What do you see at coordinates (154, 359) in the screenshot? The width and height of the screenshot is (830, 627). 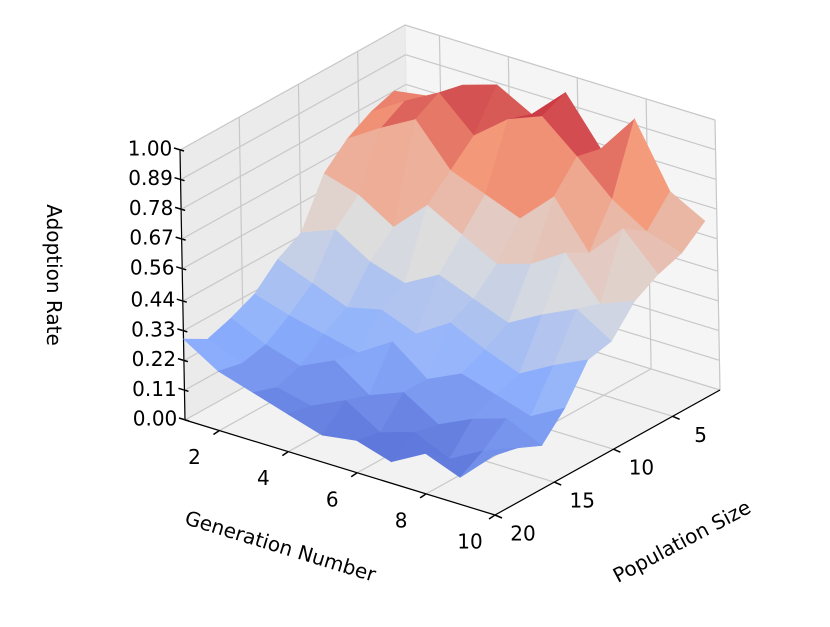 I see `z-tick-label: 0.22` at bounding box center [154, 359].